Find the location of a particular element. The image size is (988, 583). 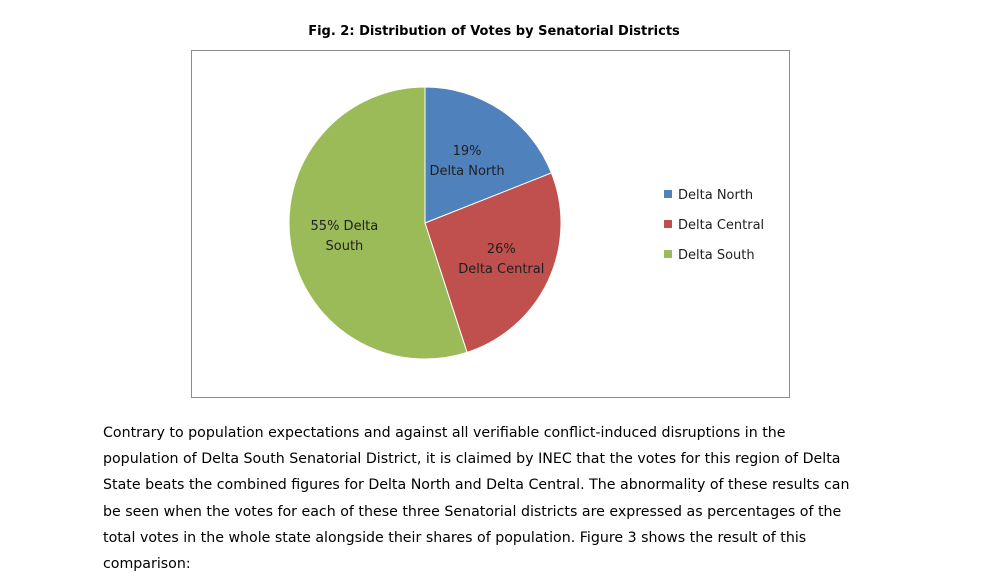

pie-slices is located at coordinates (425, 223).